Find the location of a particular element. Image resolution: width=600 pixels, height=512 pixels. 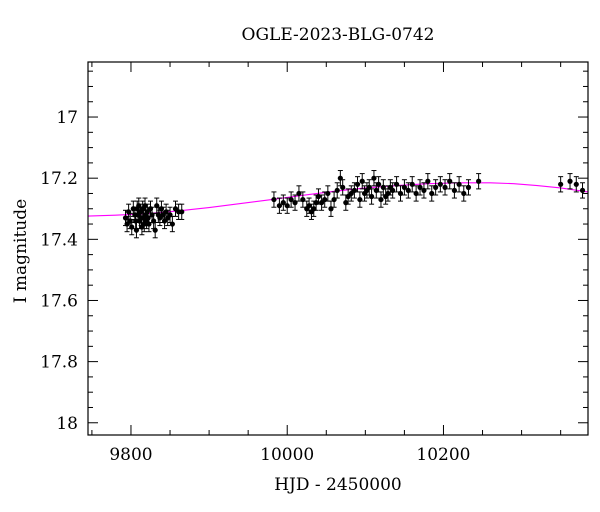

y-tick-label: 17.4 is located at coordinates (59, 240).